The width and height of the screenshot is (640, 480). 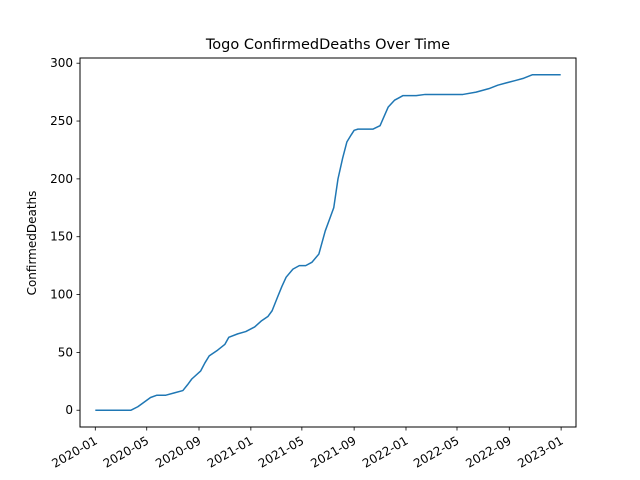 I want to click on x-tick-label: 2020-09, so click(x=178, y=451).